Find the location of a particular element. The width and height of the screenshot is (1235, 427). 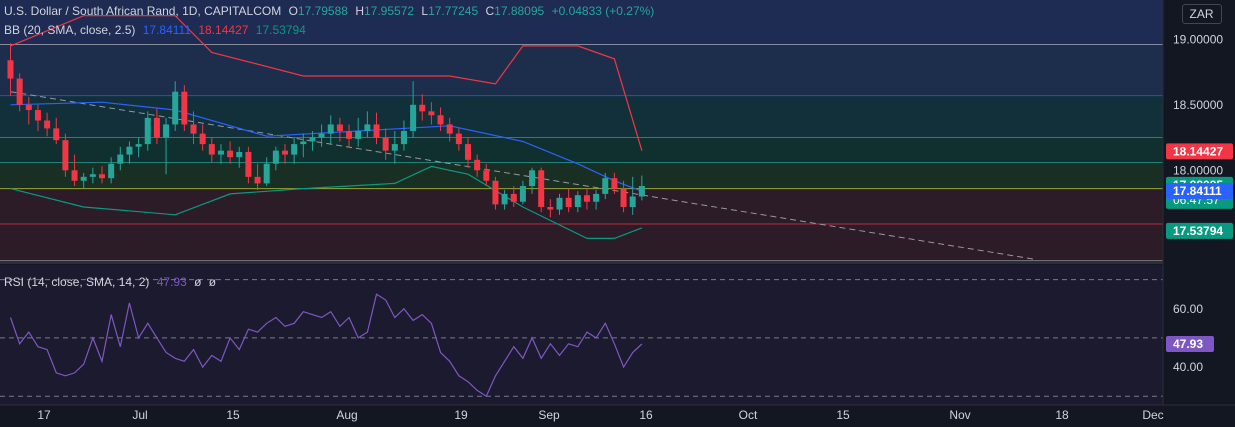

rsi-extra-2: ø is located at coordinates (212, 282).